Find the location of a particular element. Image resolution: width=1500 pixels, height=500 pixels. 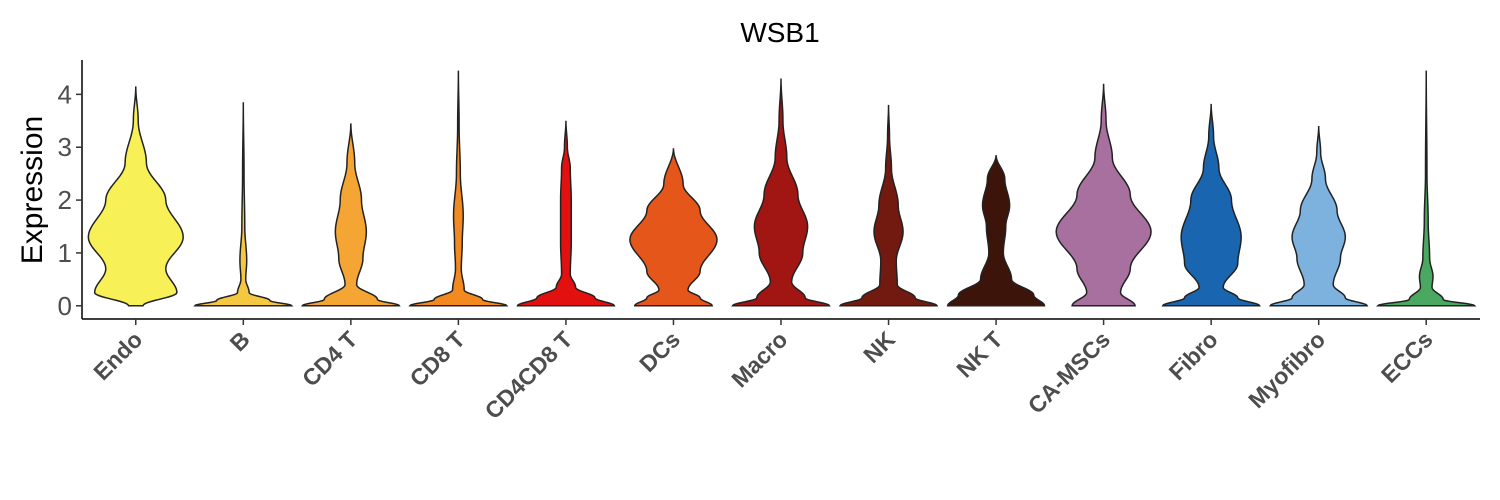

violin-myofibro is located at coordinates (1319, 216).